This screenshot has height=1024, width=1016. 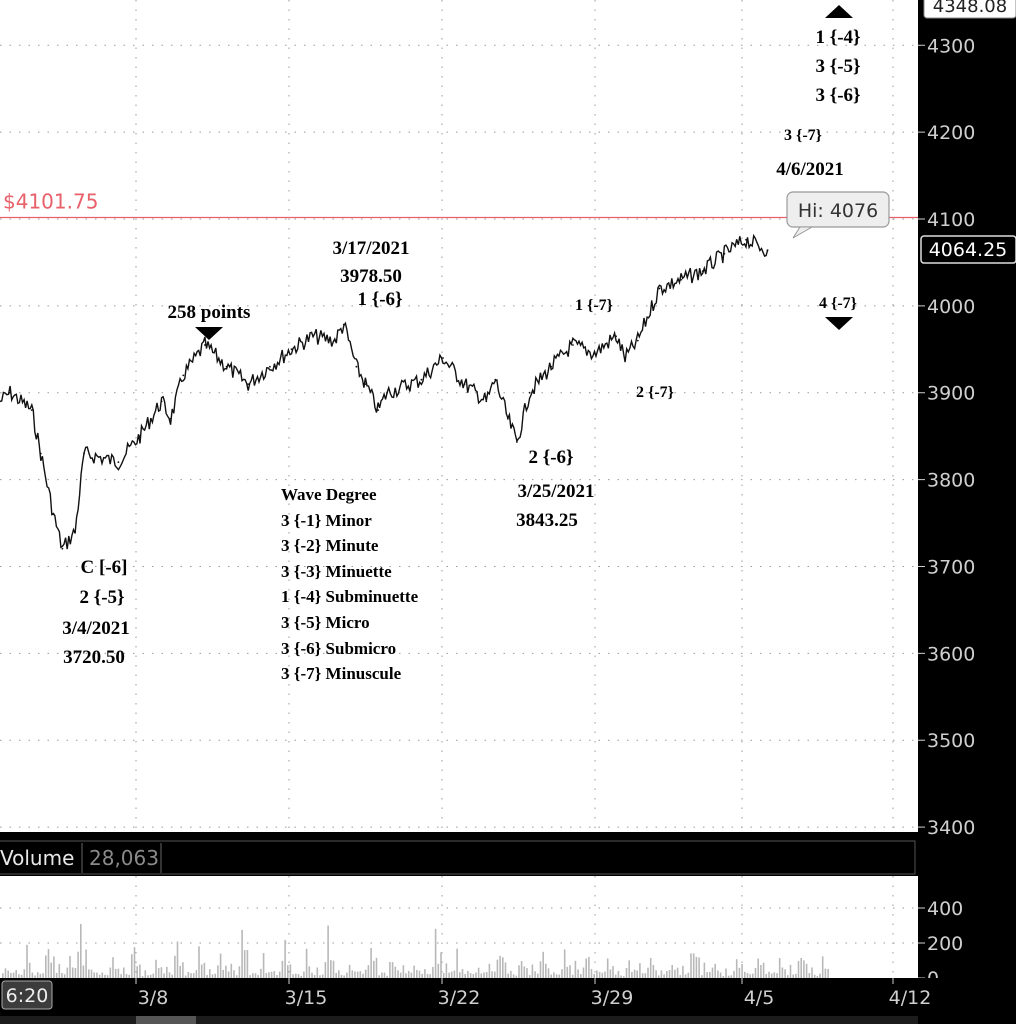 I want to click on time-cursor-label: 6:20, so click(x=27, y=996).